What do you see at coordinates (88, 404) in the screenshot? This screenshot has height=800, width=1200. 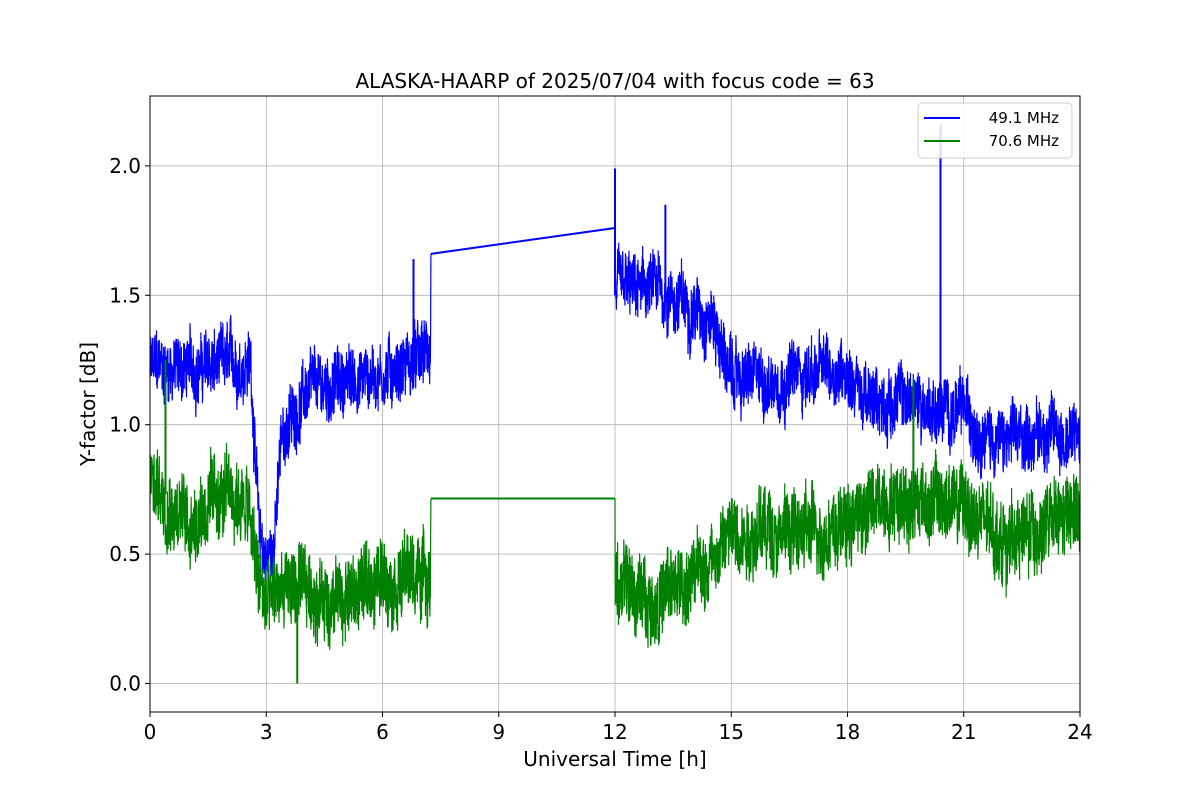 I see `y-axis-label: Y-factor [dB]` at bounding box center [88, 404].